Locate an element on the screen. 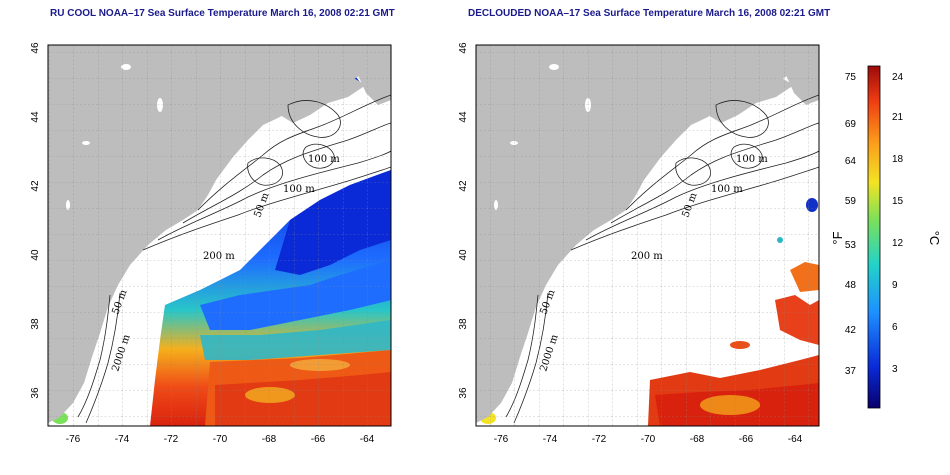 The height and width of the screenshot is (475, 950). panel-2-lon-tick: -64 is located at coordinates (795, 439).